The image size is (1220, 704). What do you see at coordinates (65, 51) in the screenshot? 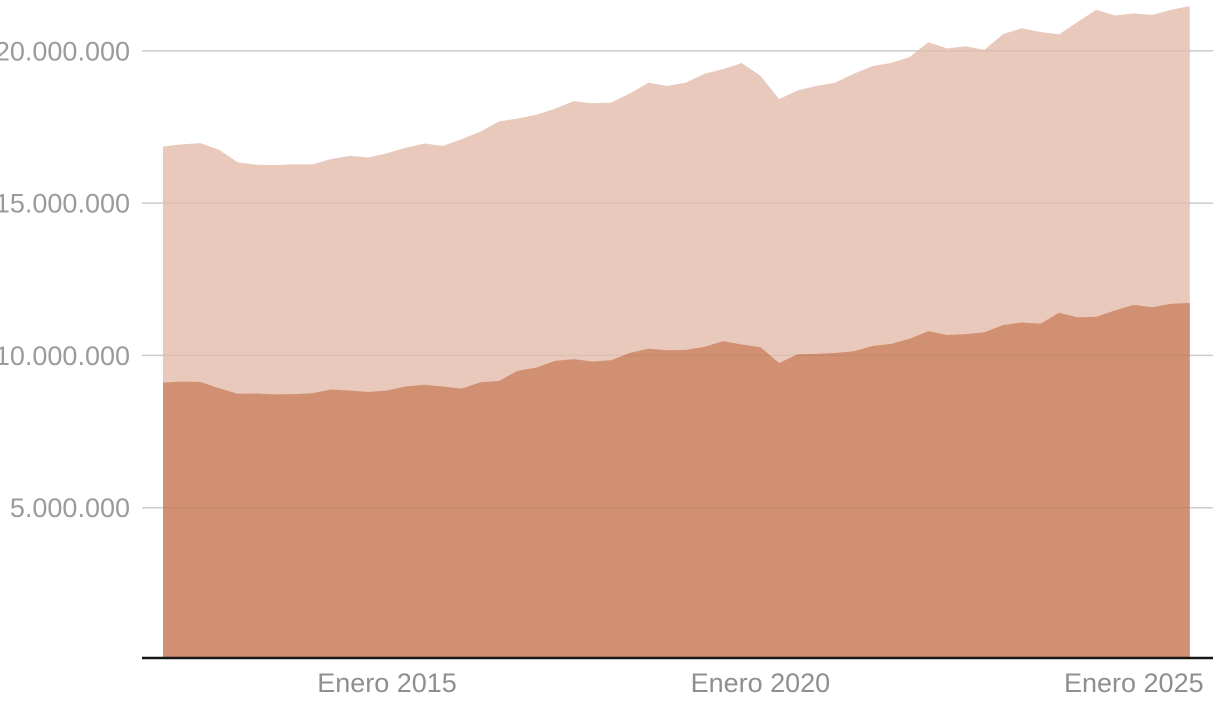
I see `y-axis-label: 20.000.000` at bounding box center [65, 51].